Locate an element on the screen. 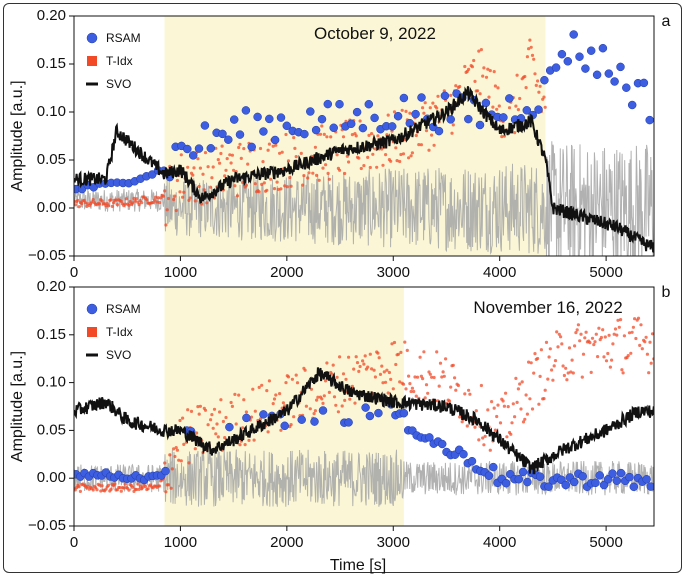 The image size is (685, 576). y-tick-label: 0.00 is located at coordinates (51, 477).